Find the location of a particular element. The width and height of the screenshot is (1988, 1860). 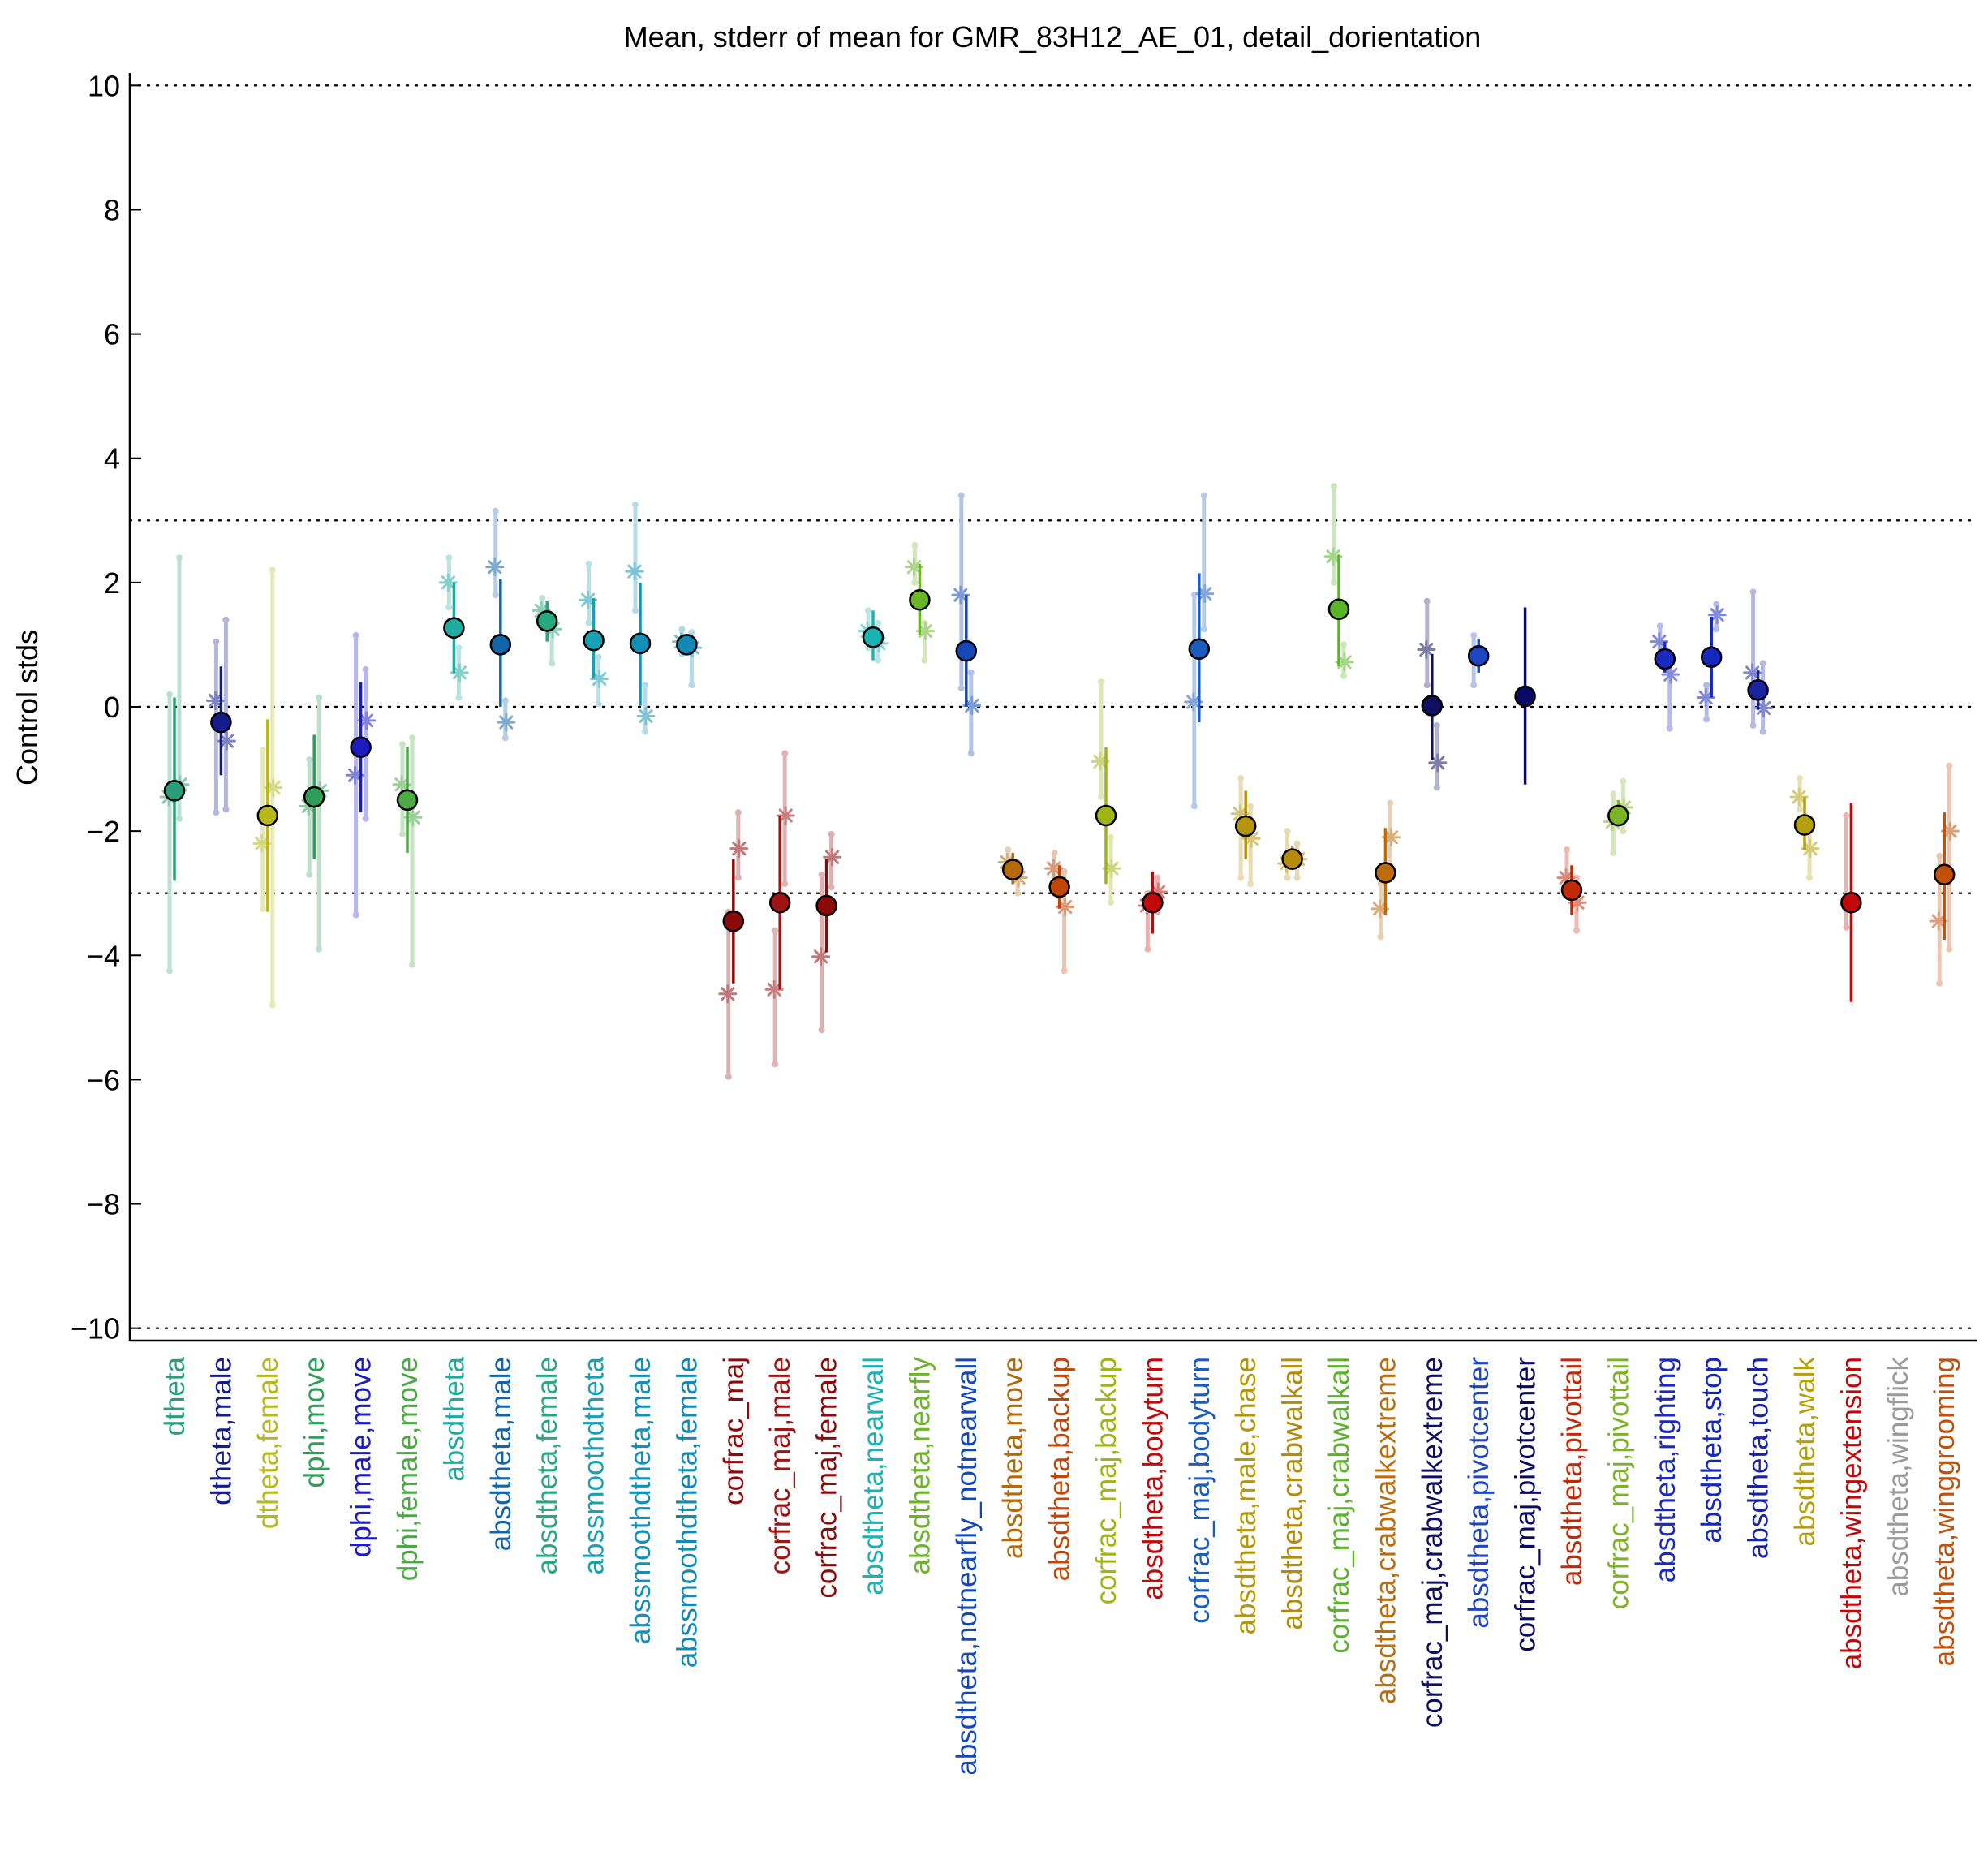

x-tick-label: absdtheta,wingflick is located at coordinates (1898, 1477).